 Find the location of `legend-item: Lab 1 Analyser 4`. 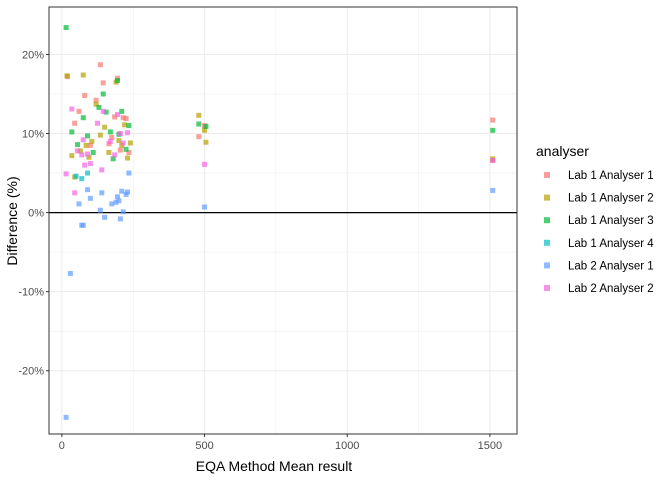

legend-item: Lab 1 Analyser 4 is located at coordinates (599, 244).